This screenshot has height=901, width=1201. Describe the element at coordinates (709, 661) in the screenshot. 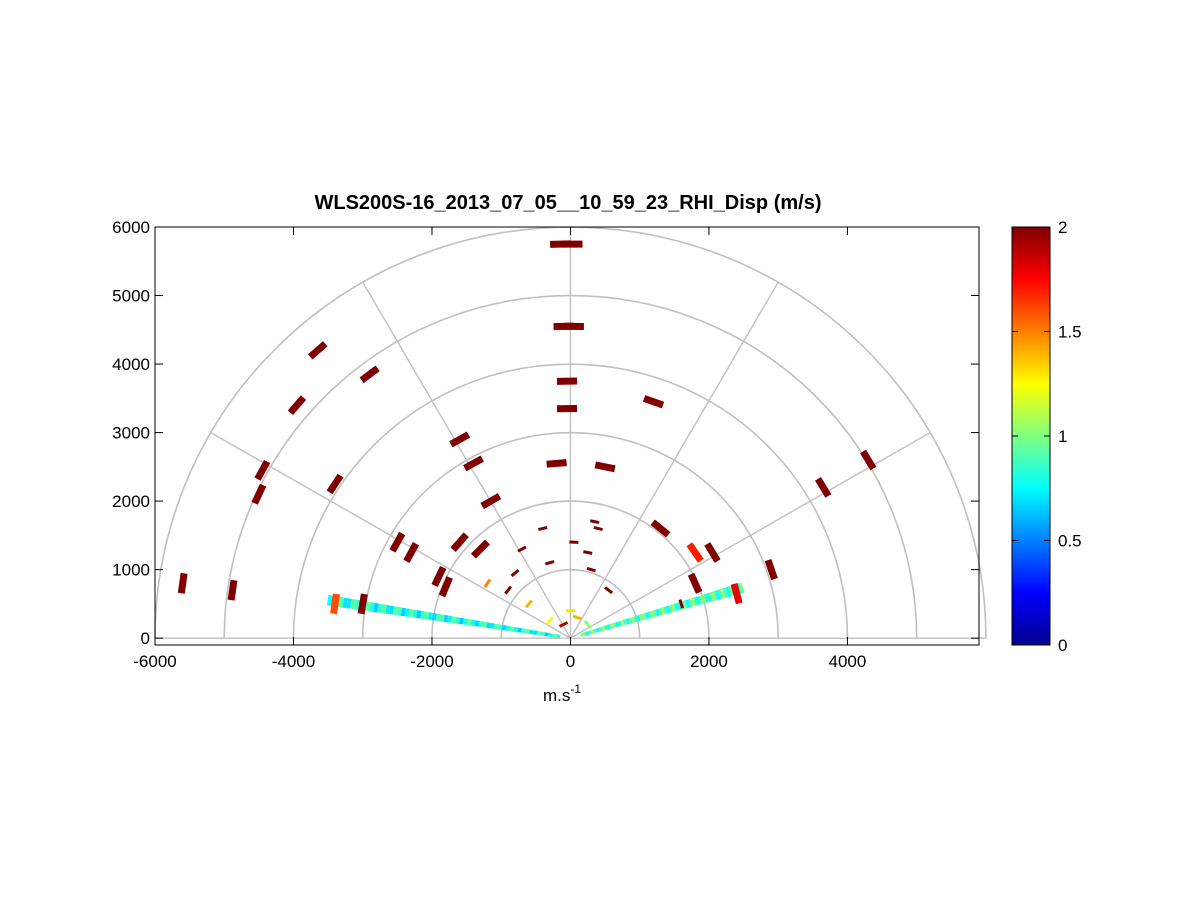

I see `x-tick-label: 2000` at that location.